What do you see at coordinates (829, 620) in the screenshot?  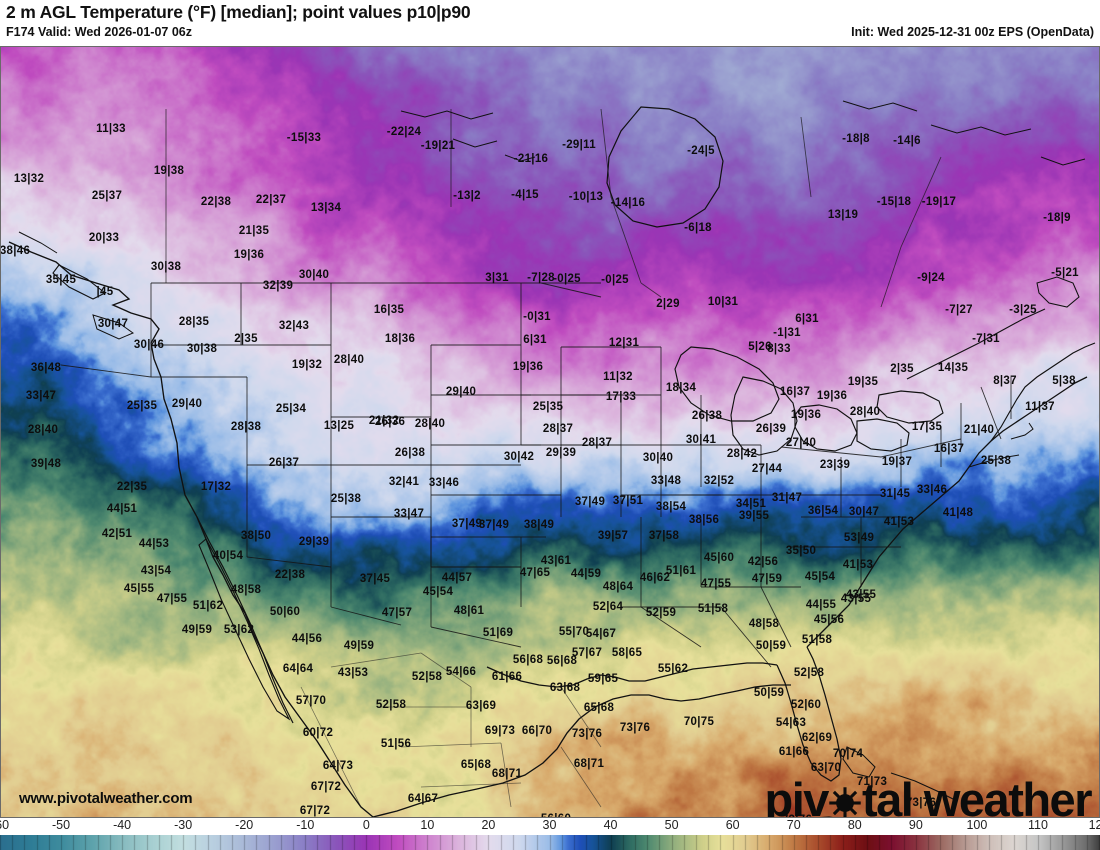 I see `point-value: 45|56` at bounding box center [829, 620].